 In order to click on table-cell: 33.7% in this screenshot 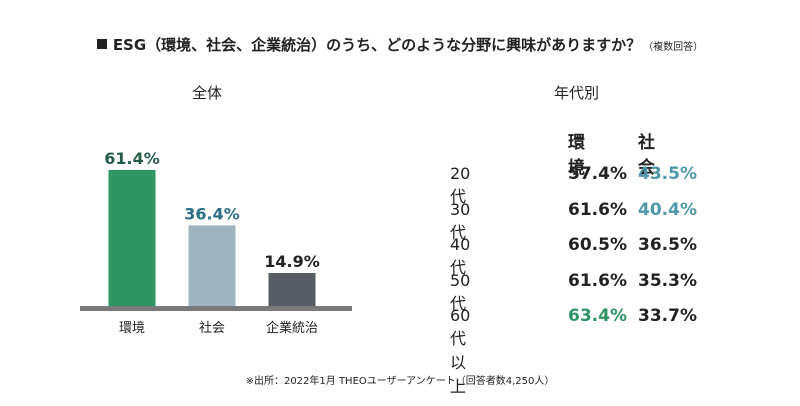, I will do `click(667, 316)`.